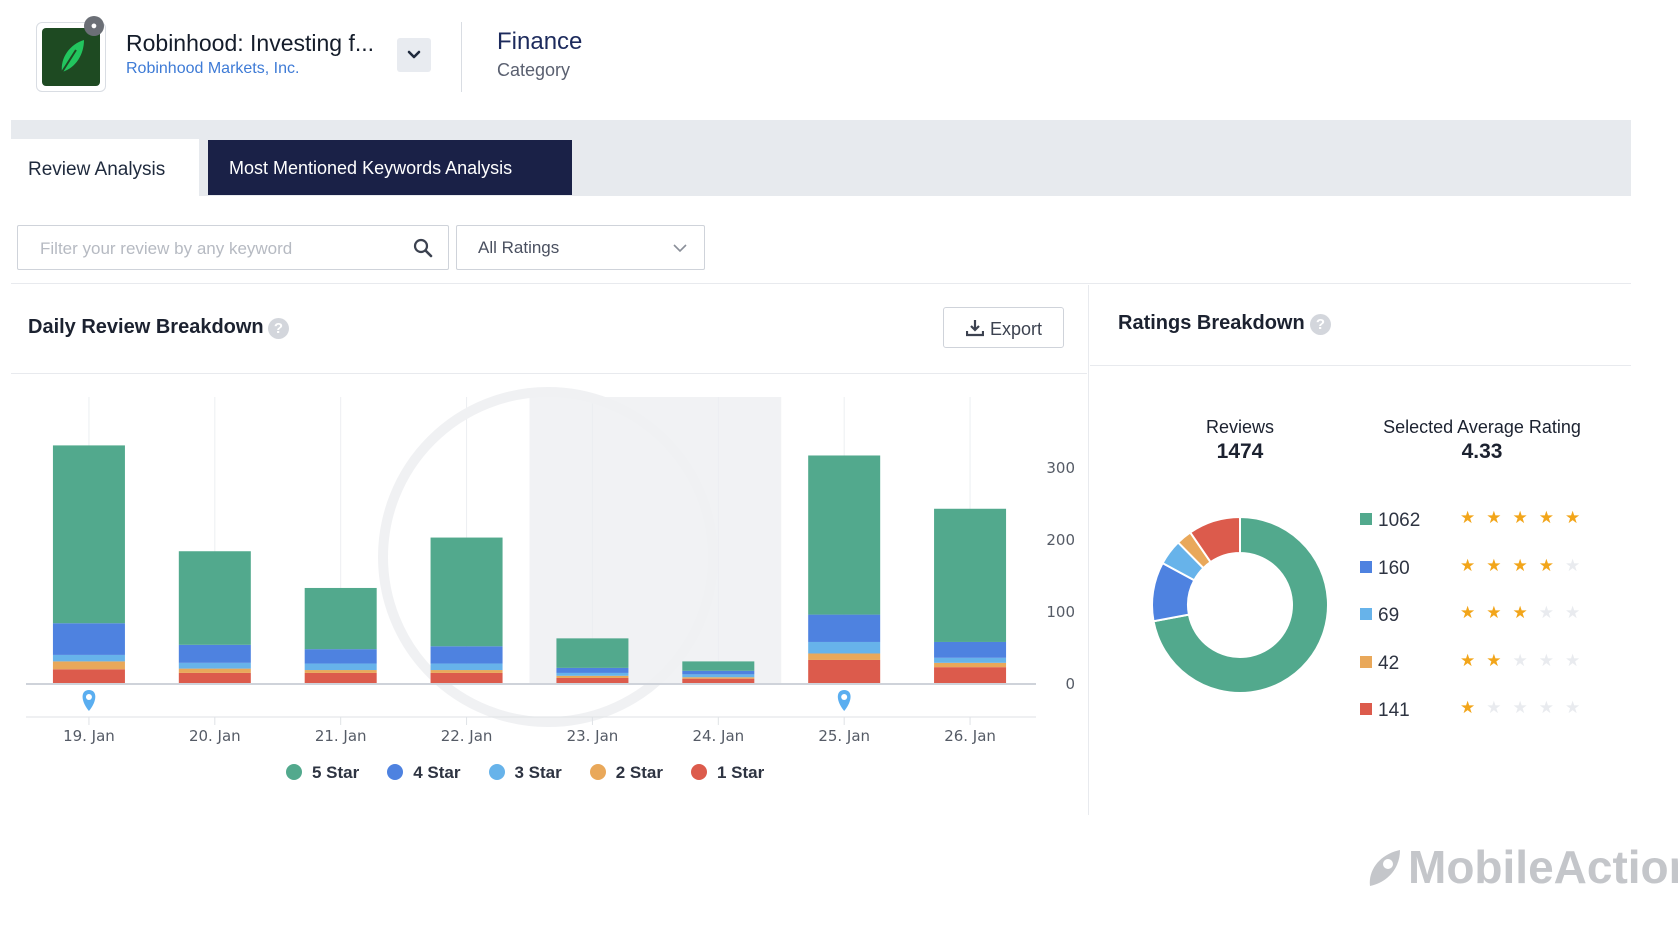 The height and width of the screenshot is (934, 1678). What do you see at coordinates (322, 773) in the screenshot?
I see `legend-item: 5 Star` at bounding box center [322, 773].